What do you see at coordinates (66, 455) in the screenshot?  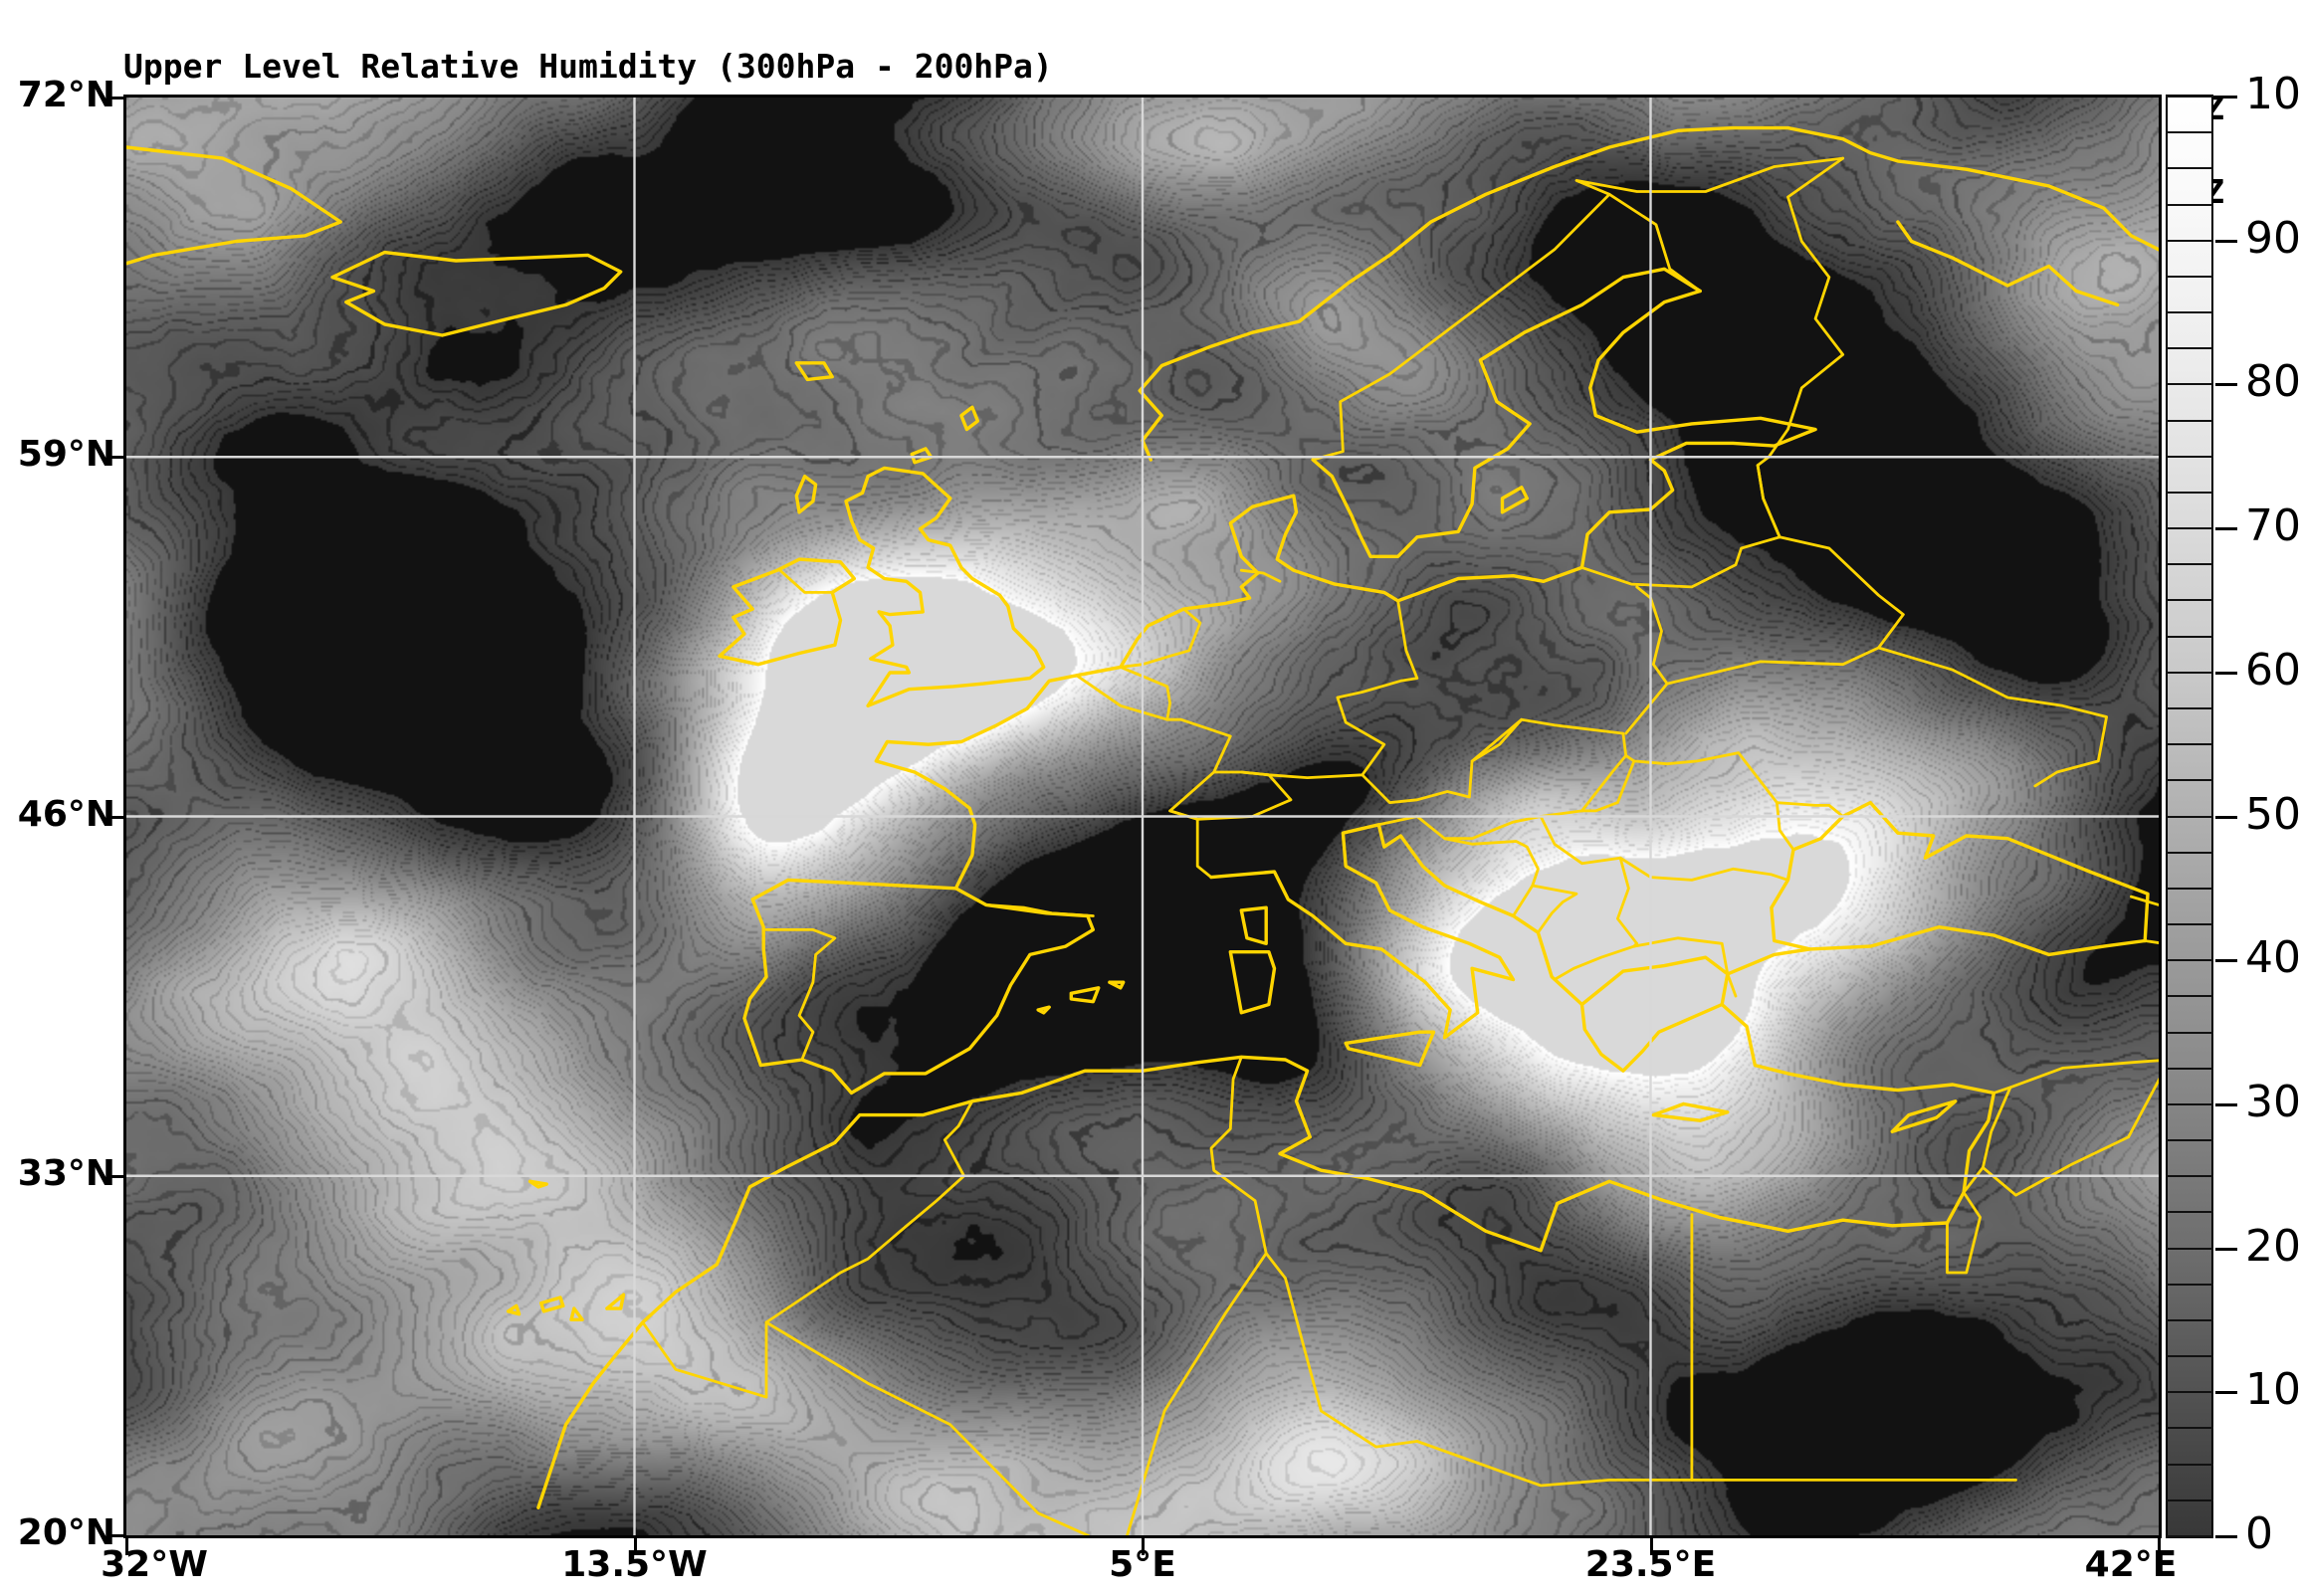 I see `lat-tick-label: 59°N` at bounding box center [66, 455].